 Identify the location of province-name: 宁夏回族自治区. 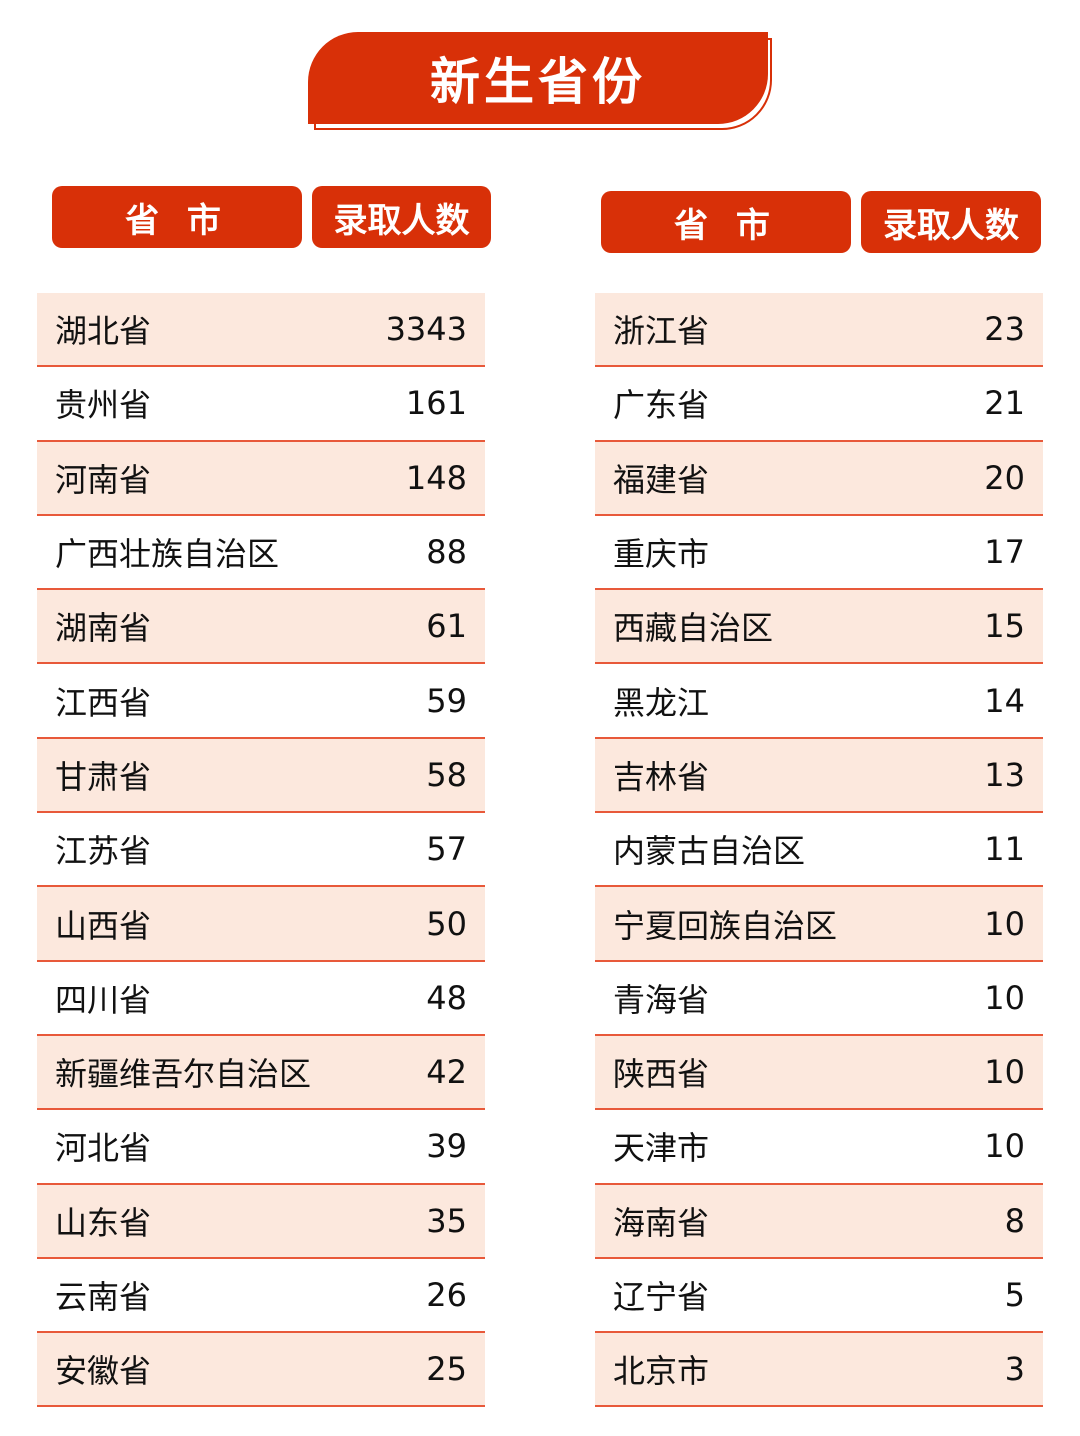
(725, 925).